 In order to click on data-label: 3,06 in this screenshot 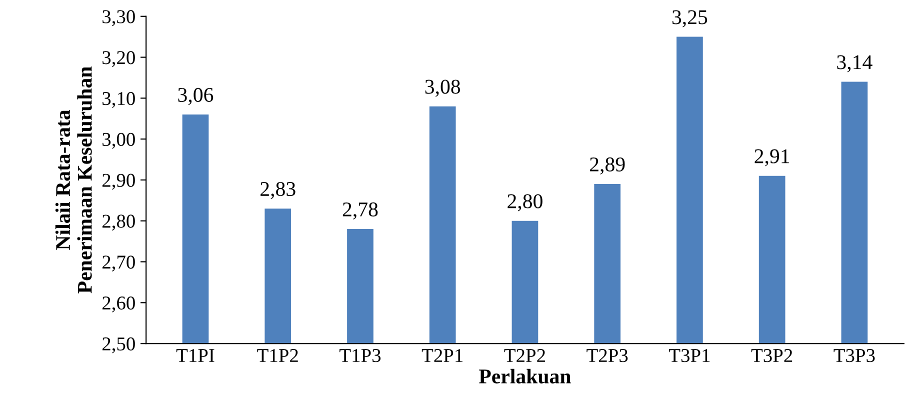, I will do `click(196, 96)`.